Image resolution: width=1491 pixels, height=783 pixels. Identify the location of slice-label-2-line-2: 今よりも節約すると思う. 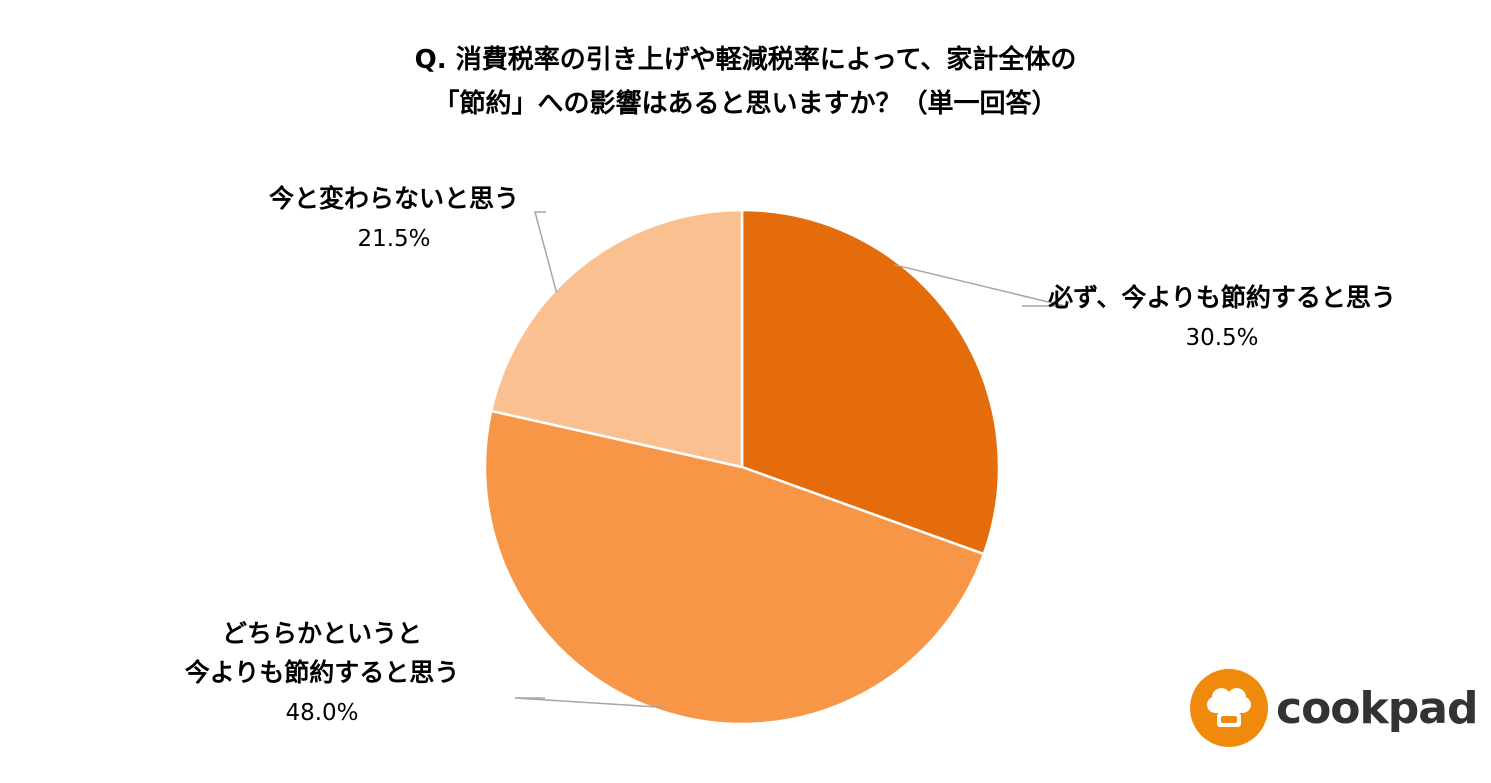
(322, 672).